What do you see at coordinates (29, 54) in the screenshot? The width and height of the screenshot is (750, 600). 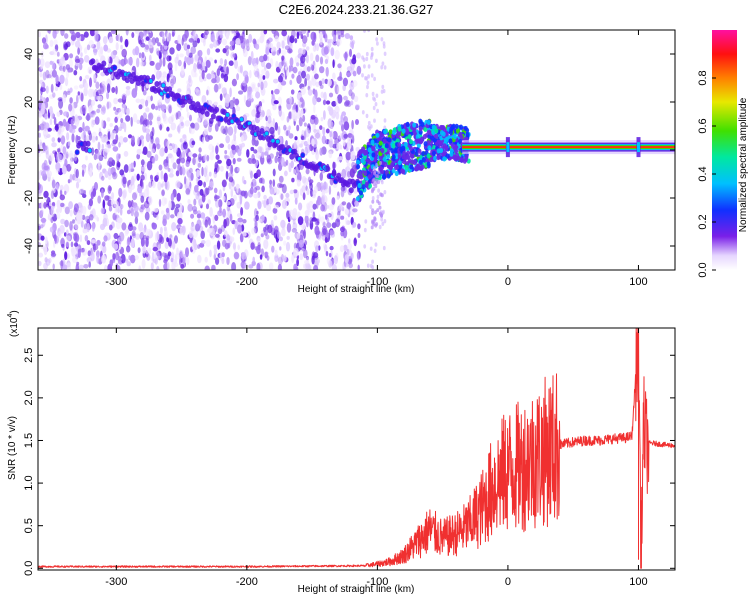 I see `spectrogram-y-tick-label: 40` at bounding box center [29, 54].